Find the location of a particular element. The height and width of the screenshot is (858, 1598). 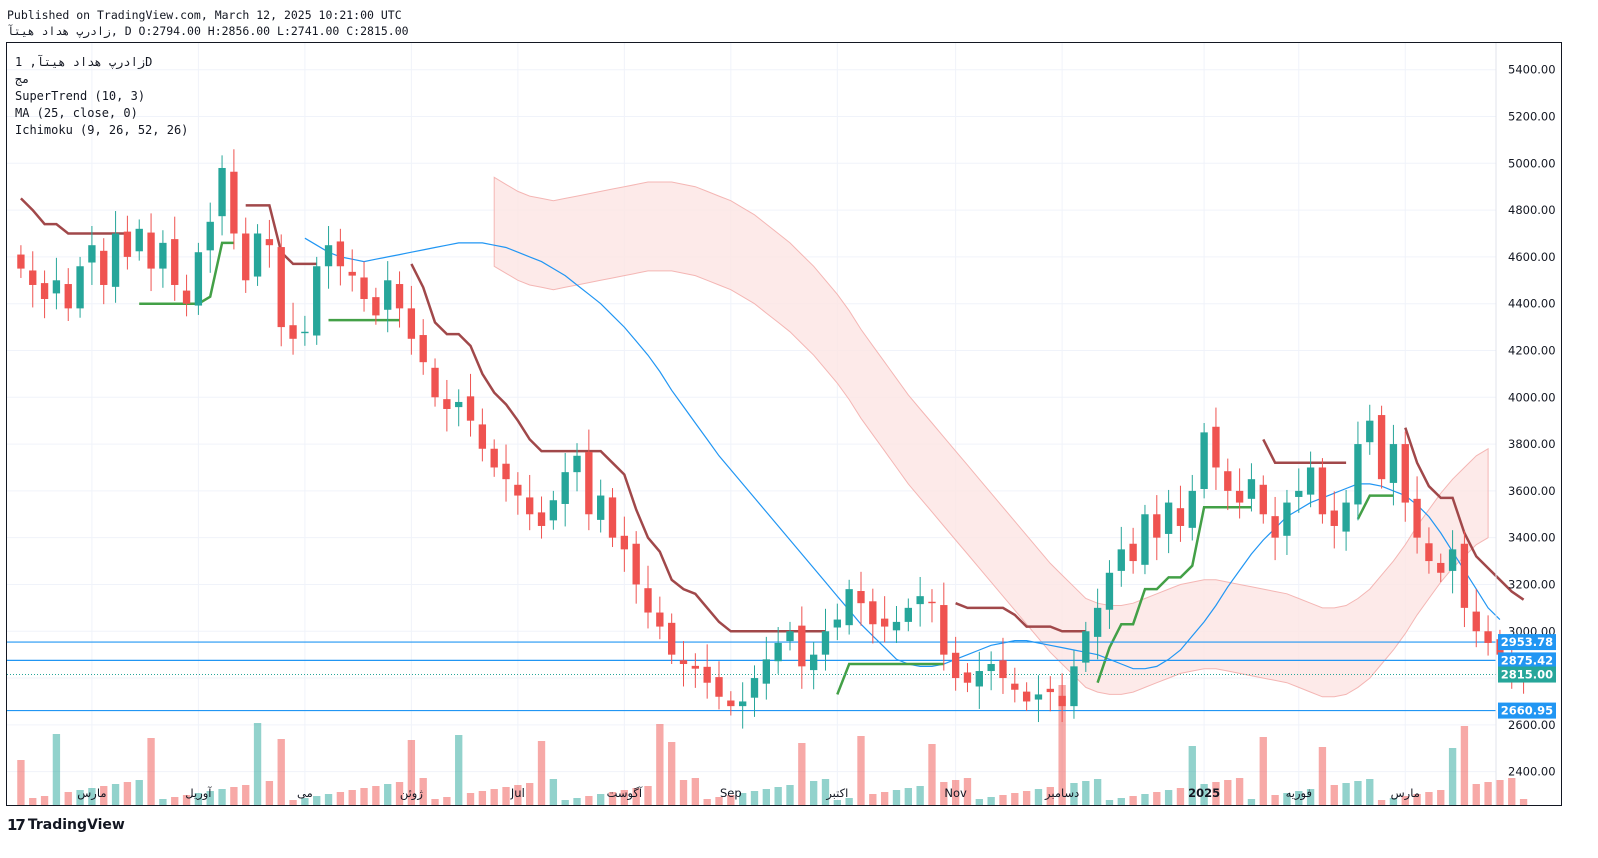

last-price-label: 2815.00 is located at coordinates (1527, 675).